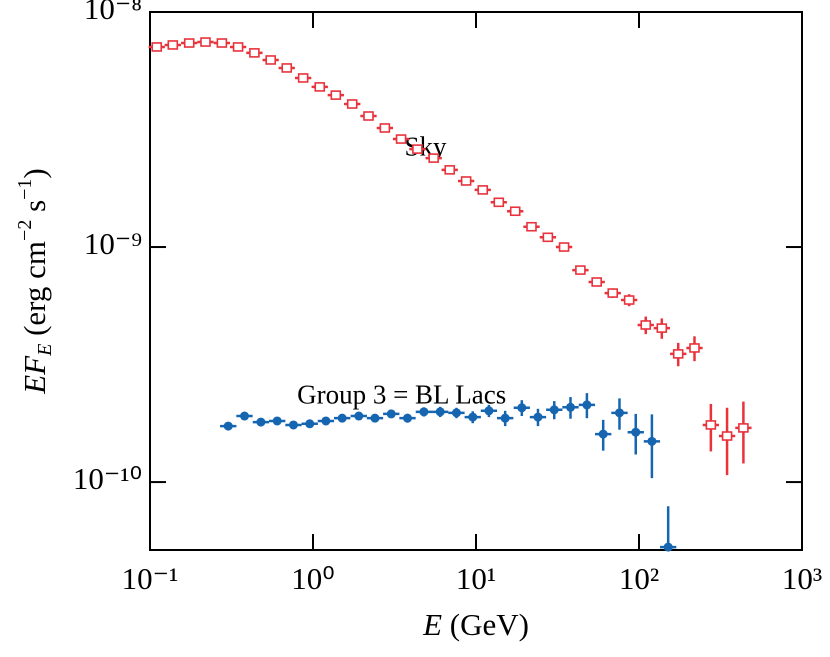 This screenshot has height=657, width=830. I want to click on x-axis-label: E (GeV), so click(475, 624).